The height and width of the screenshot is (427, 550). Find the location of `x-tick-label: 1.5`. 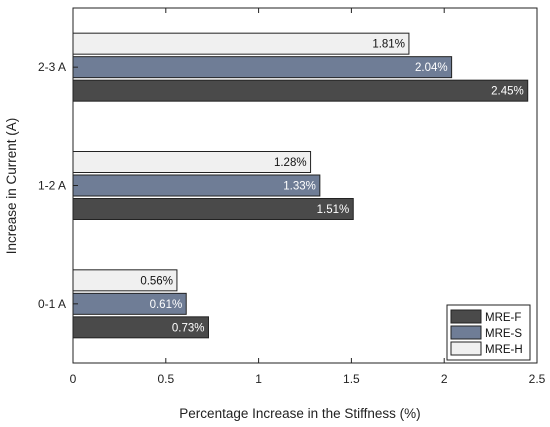

x-tick-label: 1.5 is located at coordinates (351, 379).